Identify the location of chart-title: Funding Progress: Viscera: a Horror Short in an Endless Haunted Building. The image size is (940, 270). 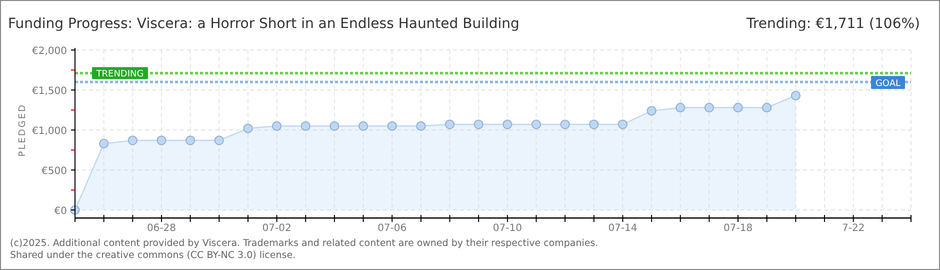
(264, 24).